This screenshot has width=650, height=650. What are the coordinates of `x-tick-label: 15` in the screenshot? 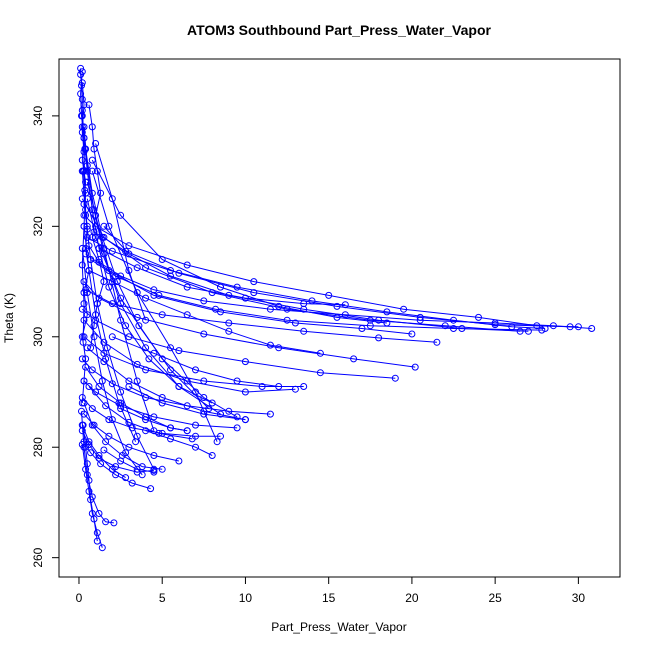 It's located at (329, 598).